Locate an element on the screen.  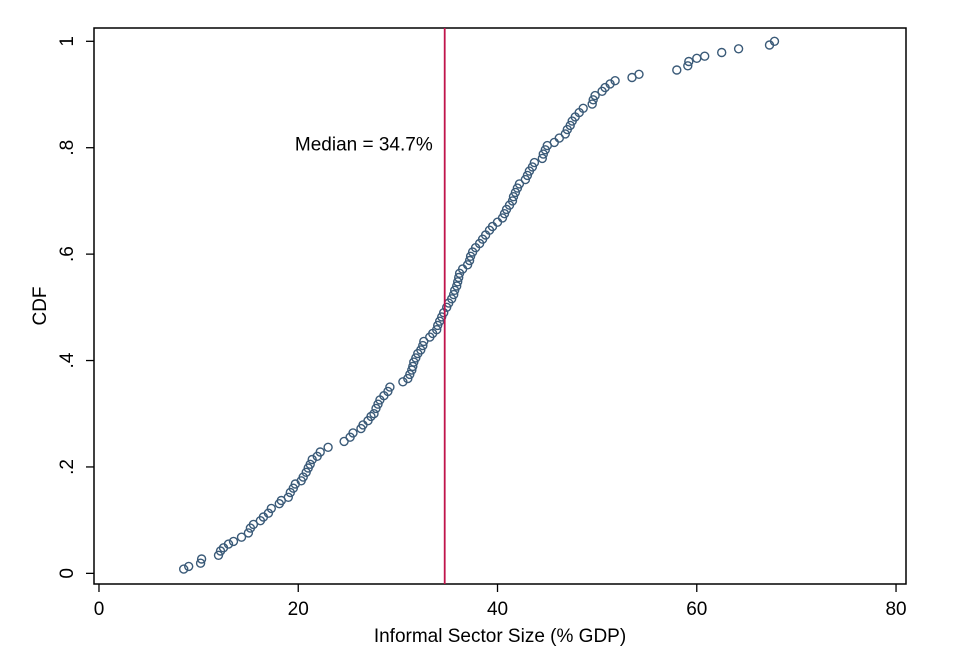
x-tick-label: 40 is located at coordinates (497, 609).